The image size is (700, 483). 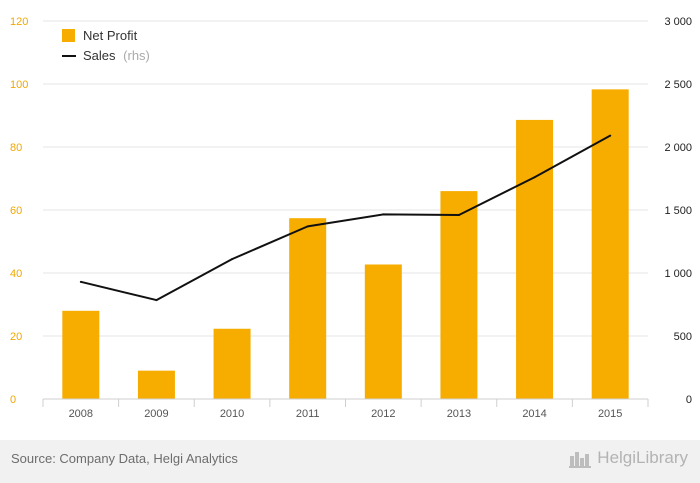 What do you see at coordinates (642, 457) in the screenshot?
I see `brand-name: HelgiLibrary` at bounding box center [642, 457].